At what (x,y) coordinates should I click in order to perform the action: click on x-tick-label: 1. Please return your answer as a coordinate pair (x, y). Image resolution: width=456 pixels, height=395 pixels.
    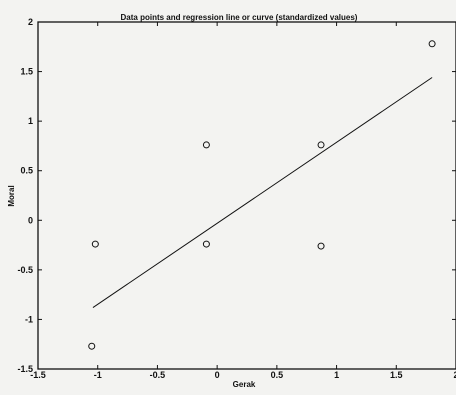
    Looking at the image, I should click on (336, 375).